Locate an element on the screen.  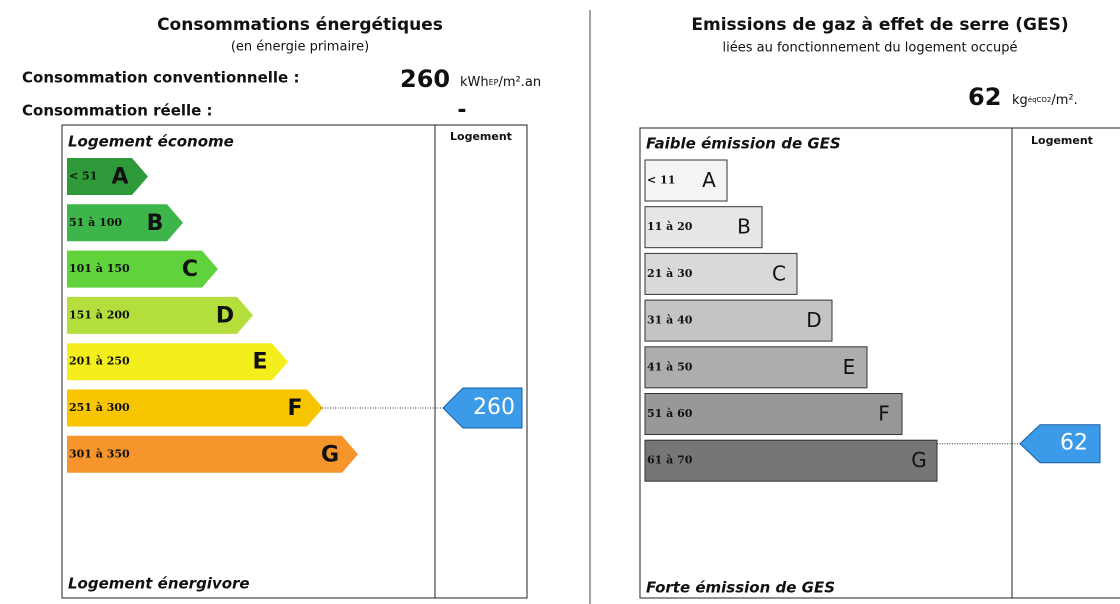
ges-title: Emissions de gaz à effet de serre (GES) is located at coordinates (879, 25).